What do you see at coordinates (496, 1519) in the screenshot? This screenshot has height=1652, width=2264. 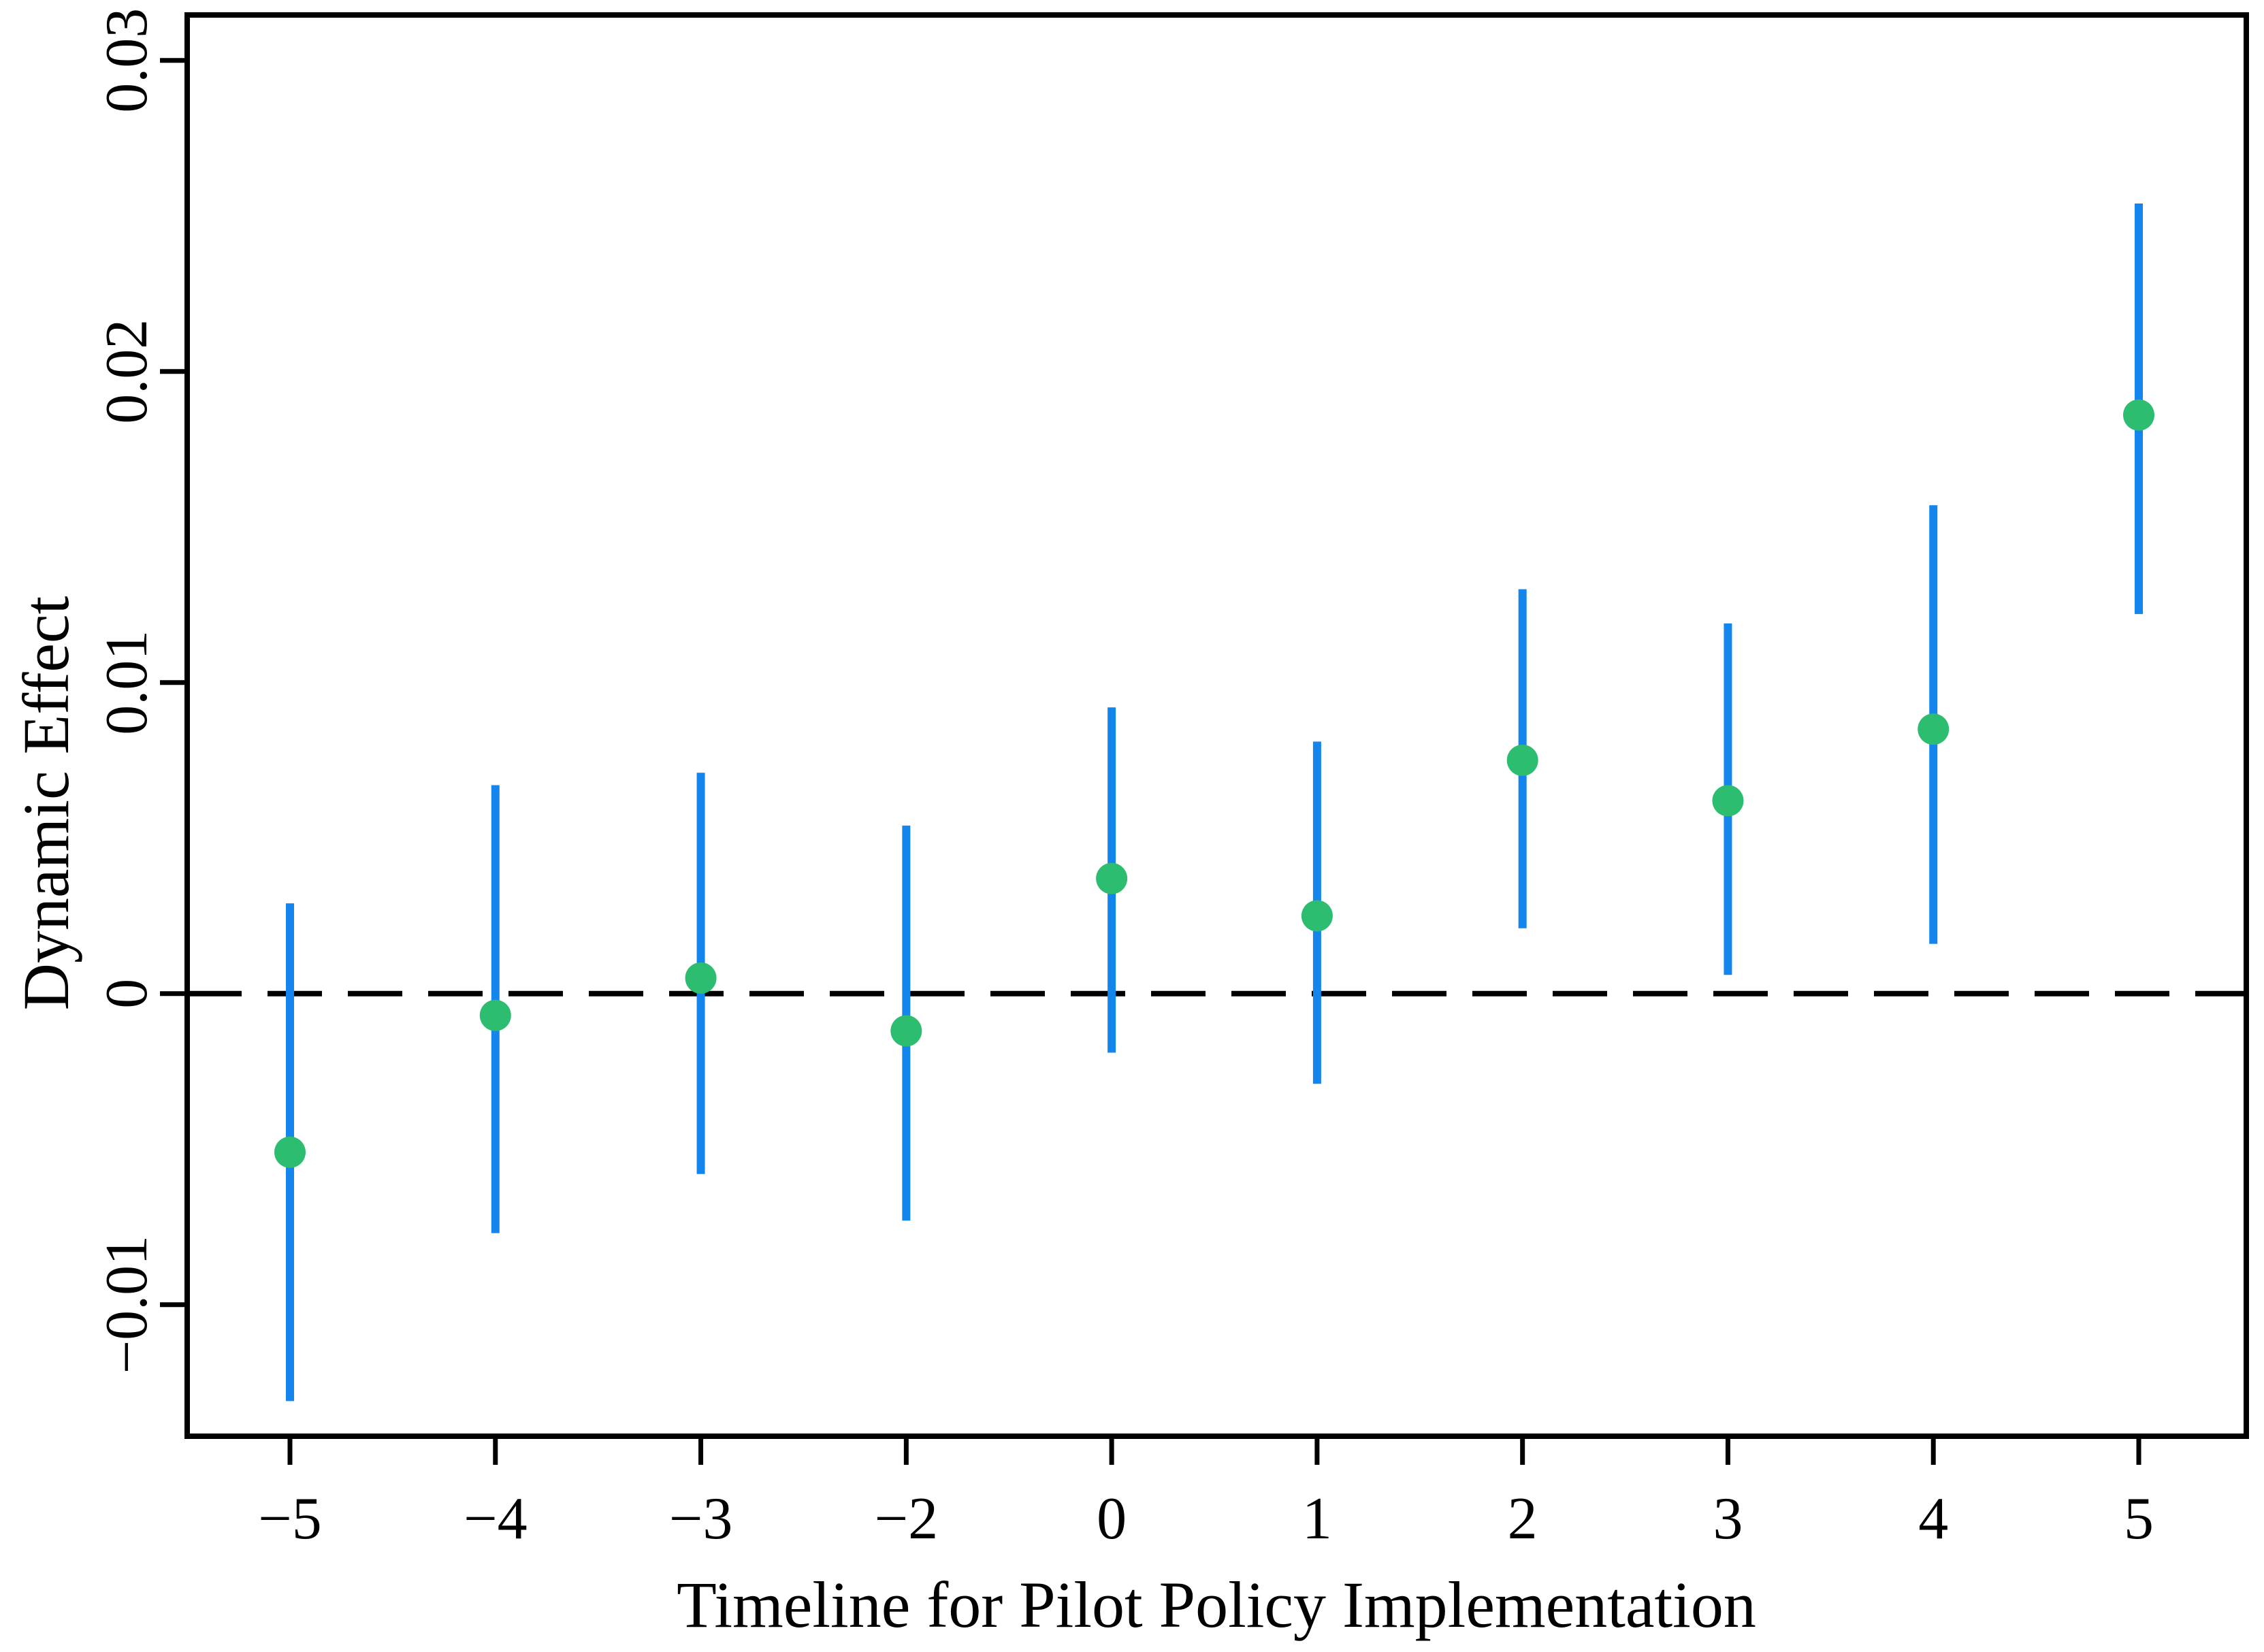 I see `x-axis-tick-label: −4` at bounding box center [496, 1519].